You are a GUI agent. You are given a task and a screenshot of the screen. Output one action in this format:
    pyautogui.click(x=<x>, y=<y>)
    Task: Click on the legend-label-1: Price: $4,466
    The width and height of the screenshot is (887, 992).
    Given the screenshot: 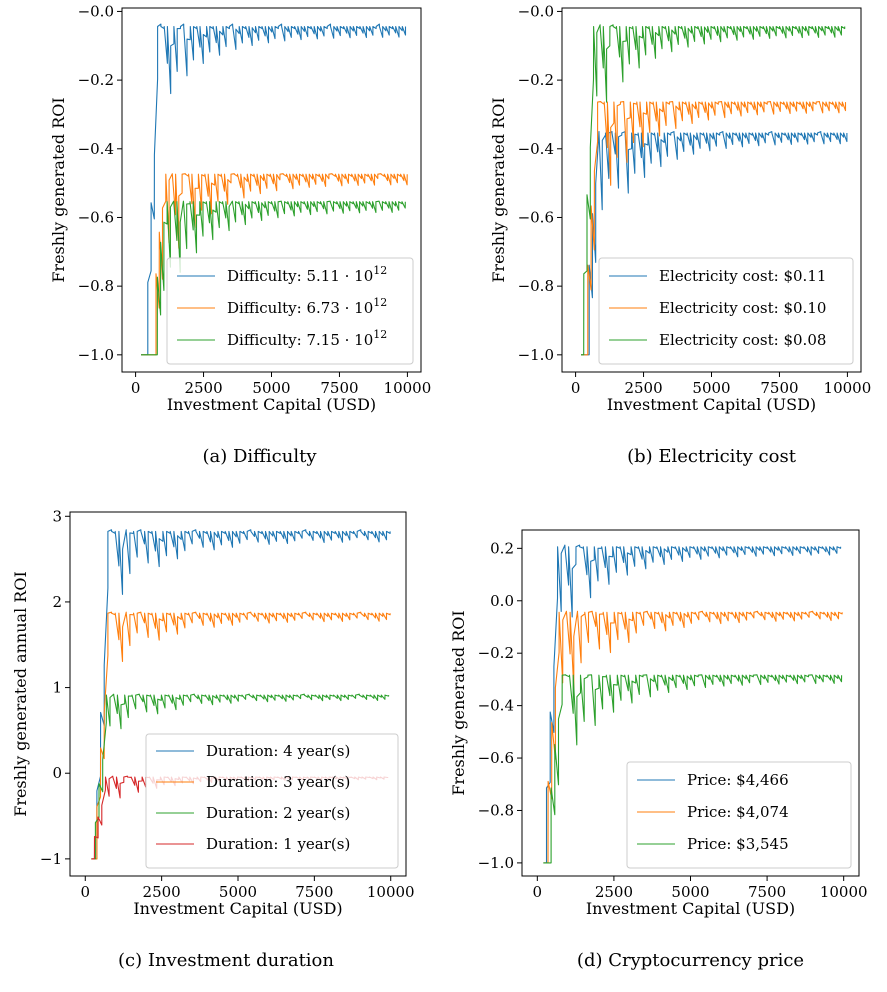 What is the action you would take?
    pyautogui.click(x=738, y=780)
    